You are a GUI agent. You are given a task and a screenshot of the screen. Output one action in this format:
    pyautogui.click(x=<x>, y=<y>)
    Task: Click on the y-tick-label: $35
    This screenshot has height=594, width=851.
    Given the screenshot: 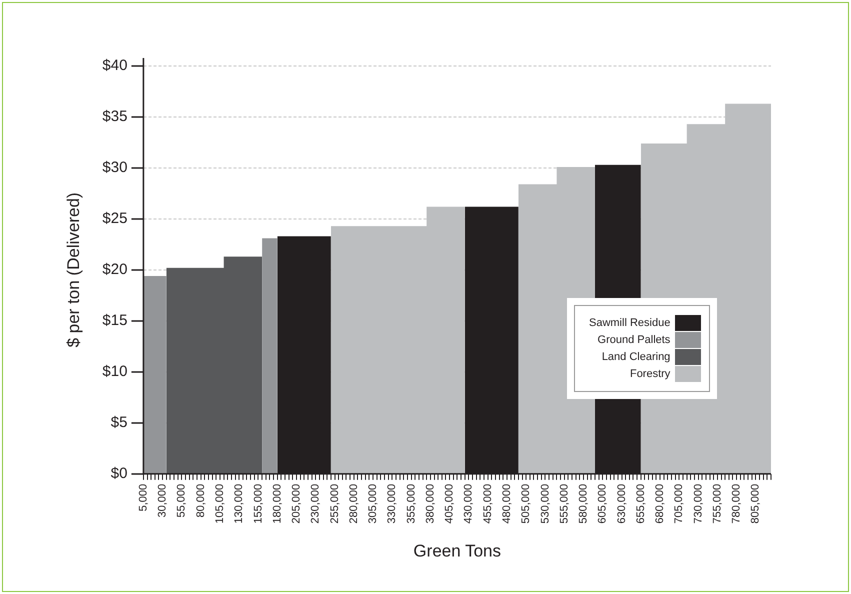 What is the action you would take?
    pyautogui.click(x=115, y=117)
    